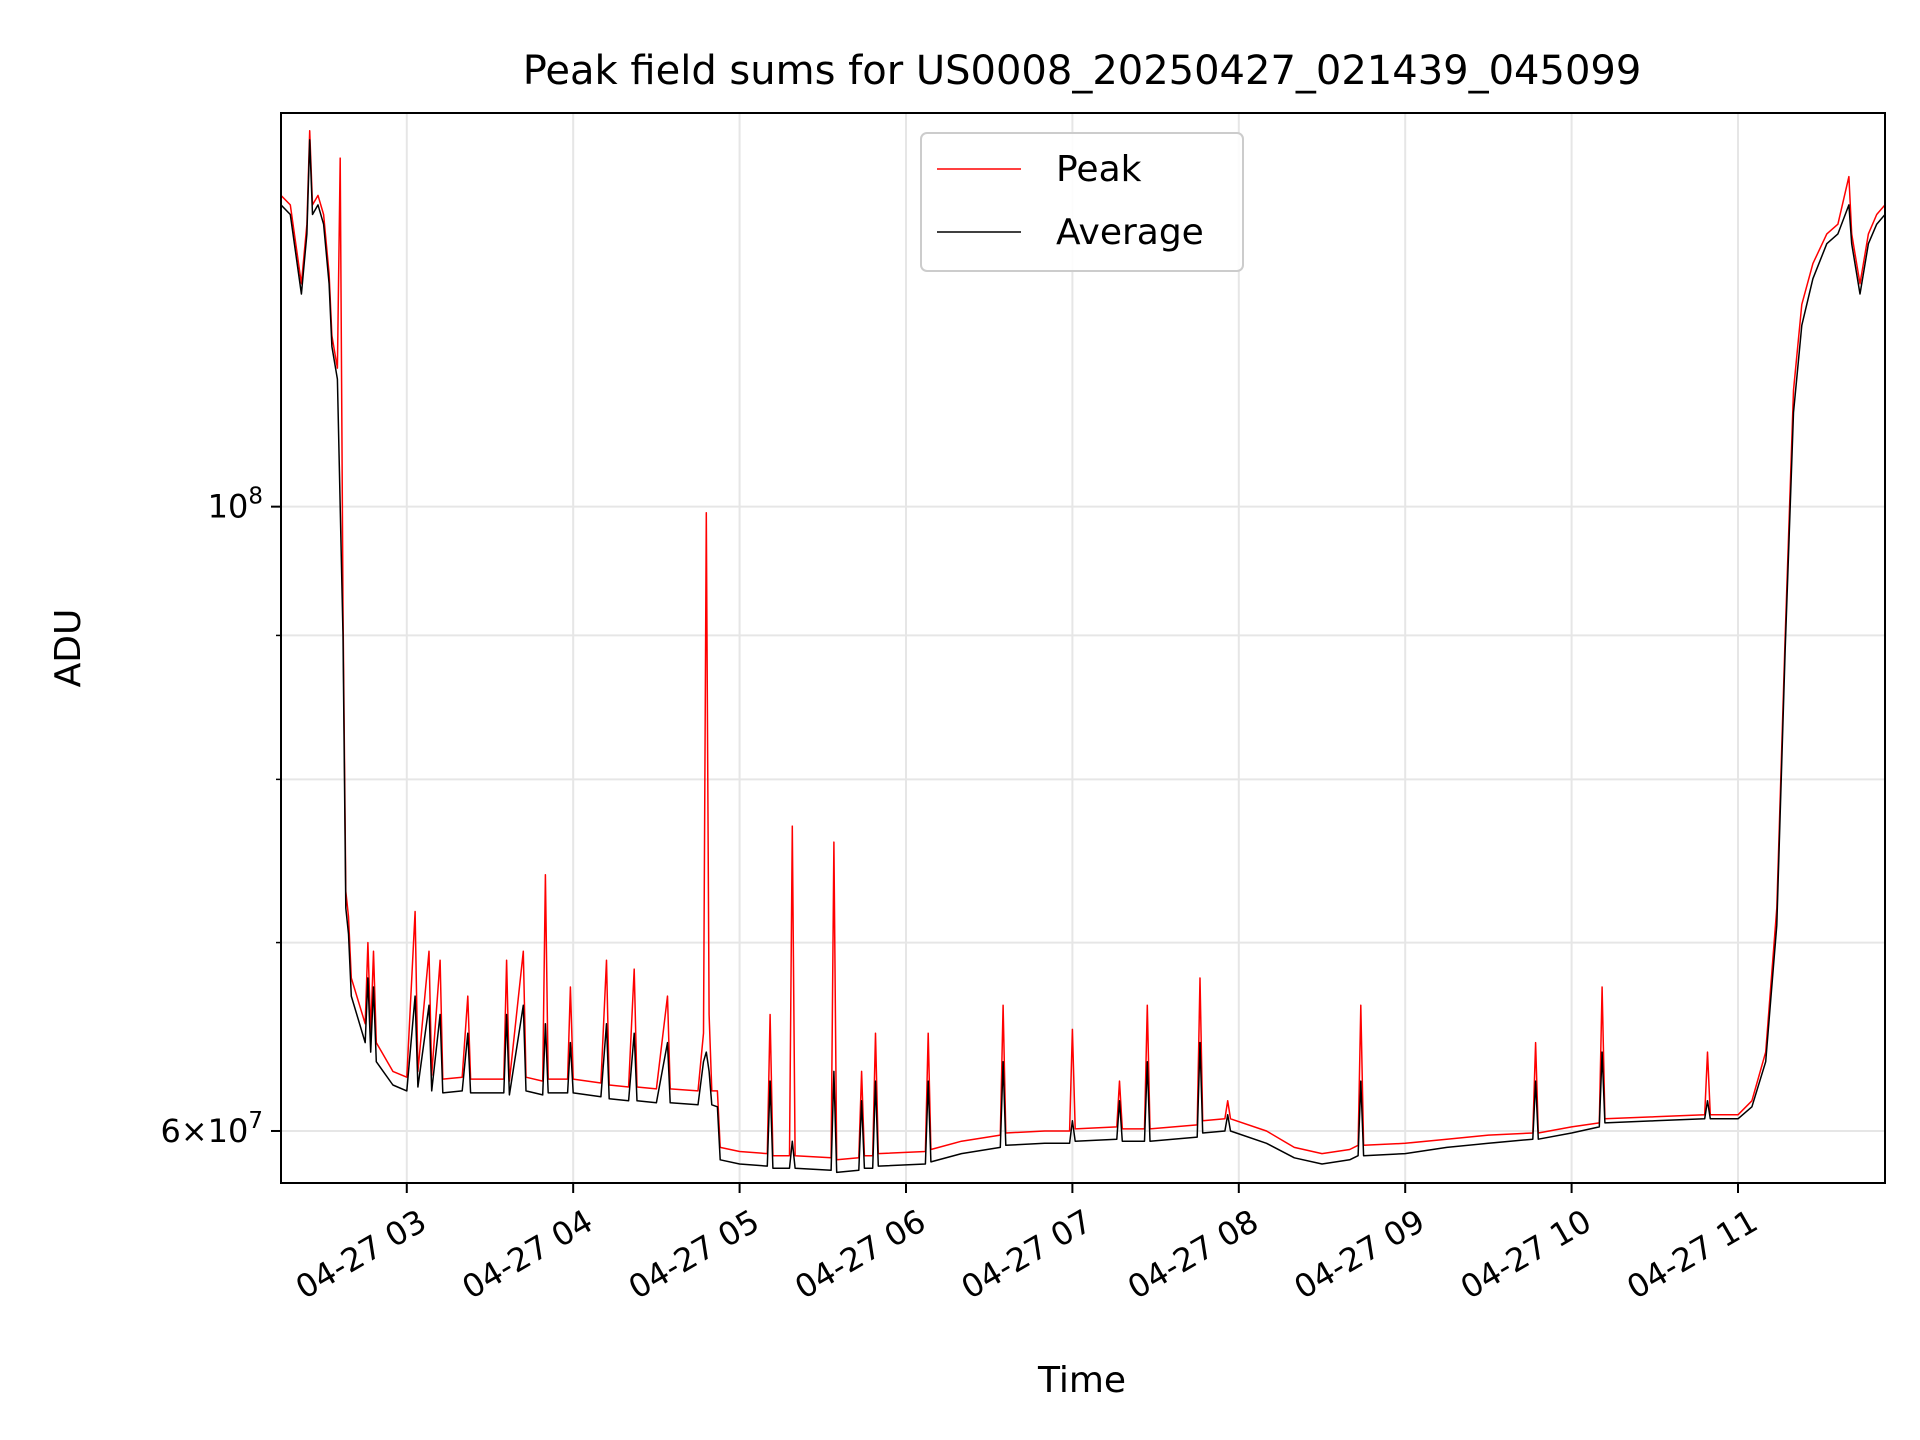 The width and height of the screenshot is (1920, 1440). Describe the element at coordinates (68, 648) in the screenshot. I see `y-axis-label: ADU` at that location.